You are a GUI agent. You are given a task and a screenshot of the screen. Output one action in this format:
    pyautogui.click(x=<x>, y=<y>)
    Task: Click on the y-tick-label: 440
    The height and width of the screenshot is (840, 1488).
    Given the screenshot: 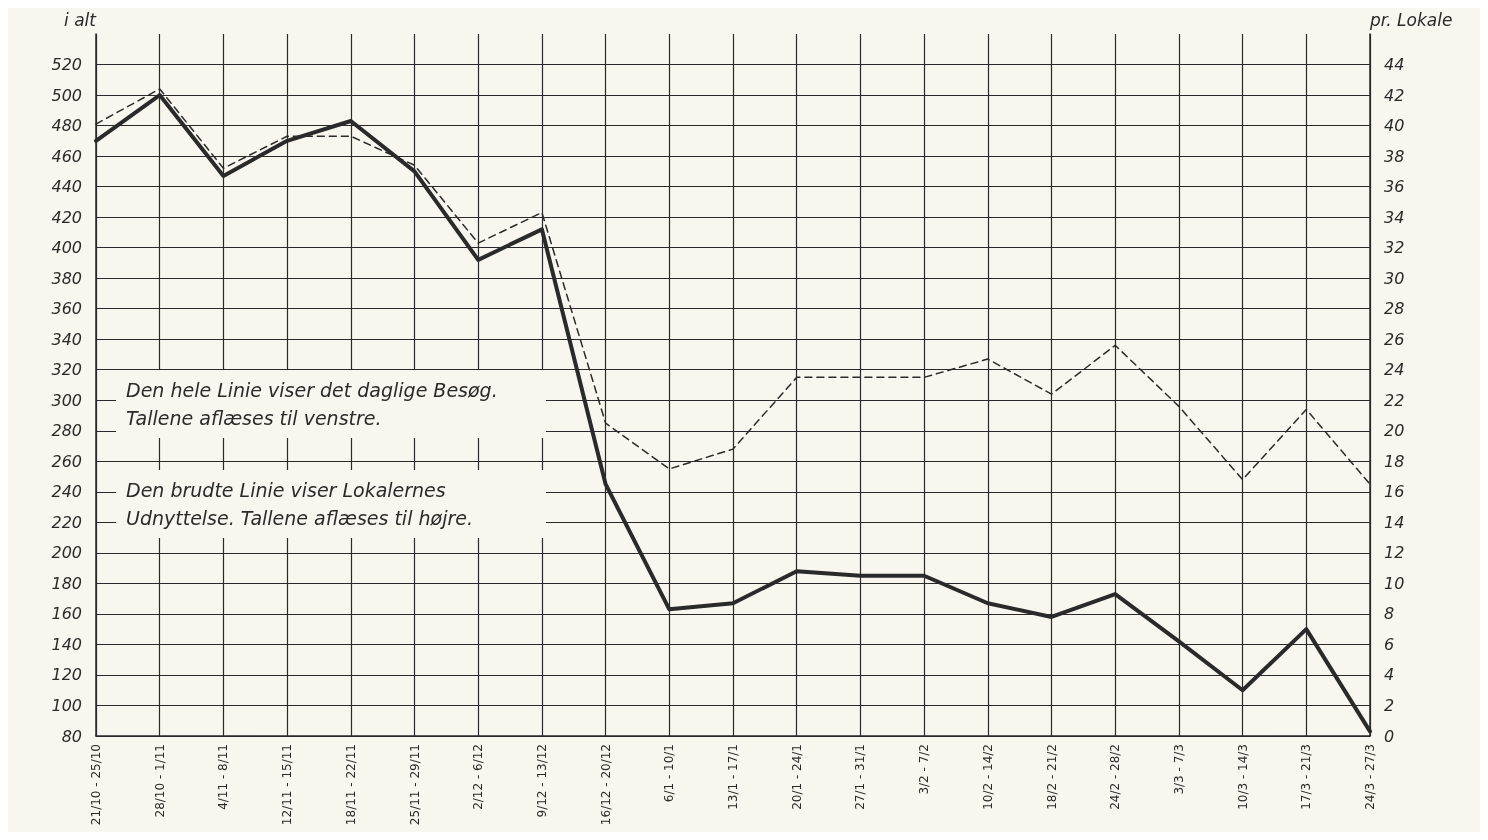 What is the action you would take?
    pyautogui.click(x=66, y=187)
    